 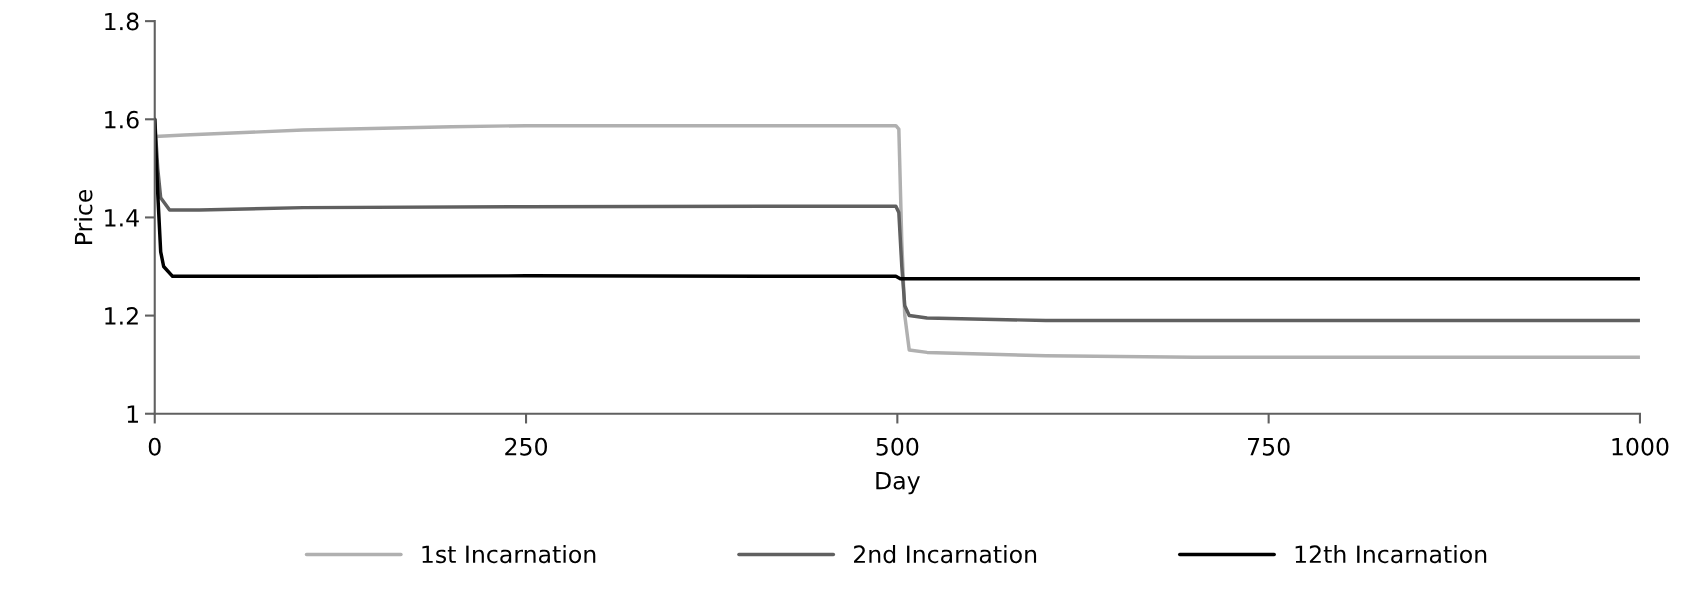 What do you see at coordinates (122, 119) in the screenshot?
I see `y-tick-label: 1.6` at bounding box center [122, 119].